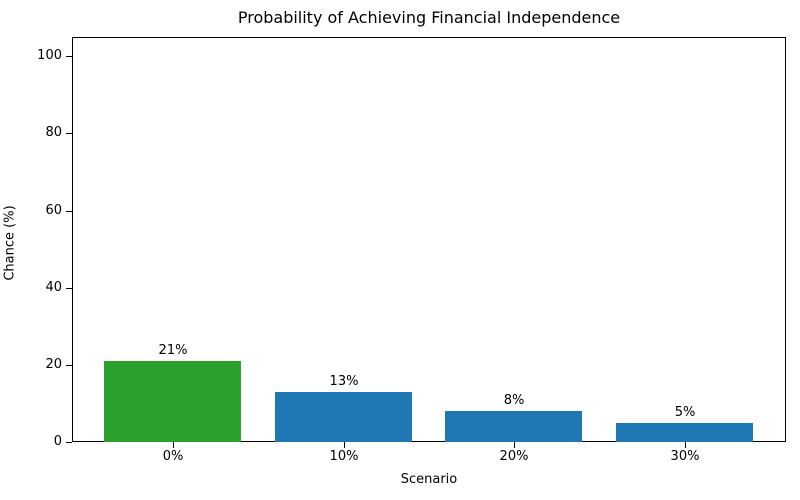 The width and height of the screenshot is (800, 500). What do you see at coordinates (53, 132) in the screenshot?
I see `y-tick-label: 80` at bounding box center [53, 132].